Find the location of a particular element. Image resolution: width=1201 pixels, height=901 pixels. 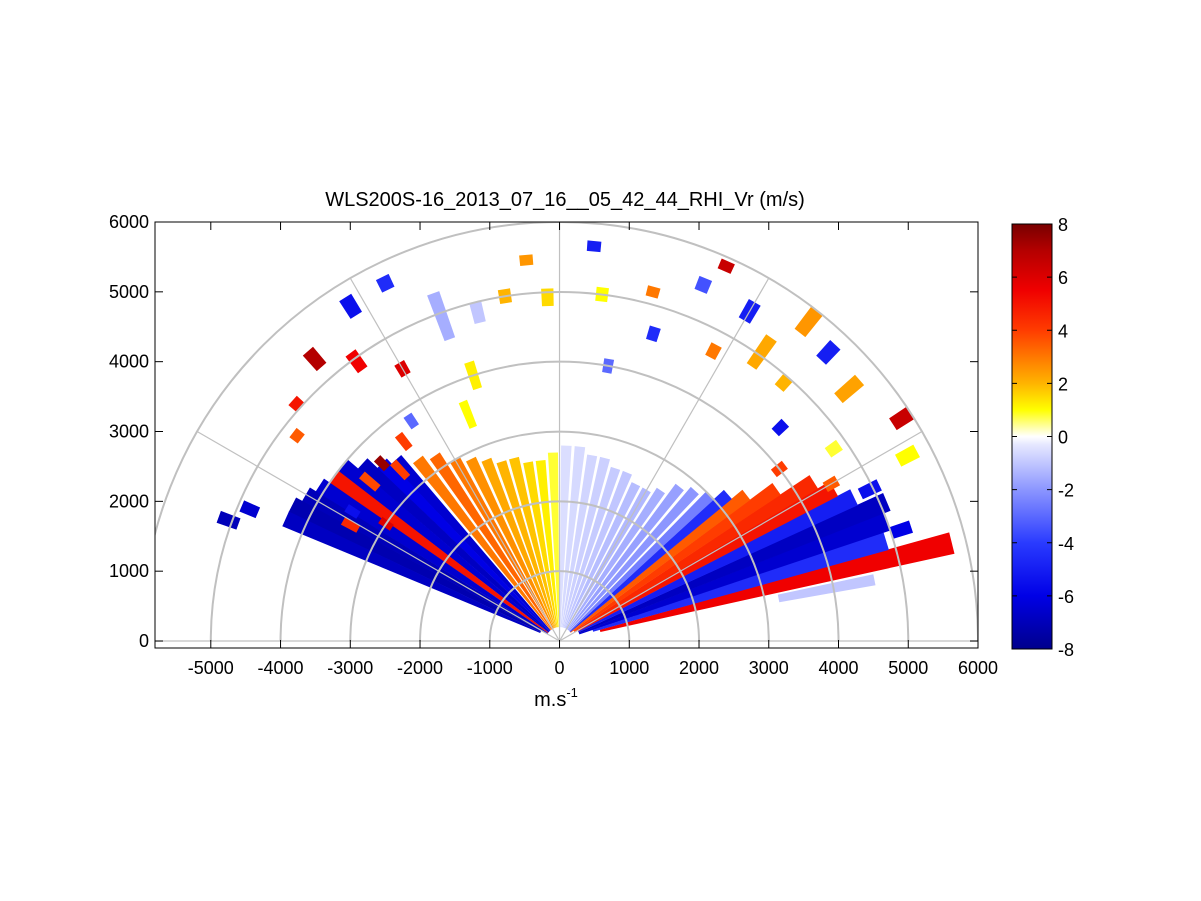

colorbar-tick-label: -2 is located at coordinates (1066, 491).